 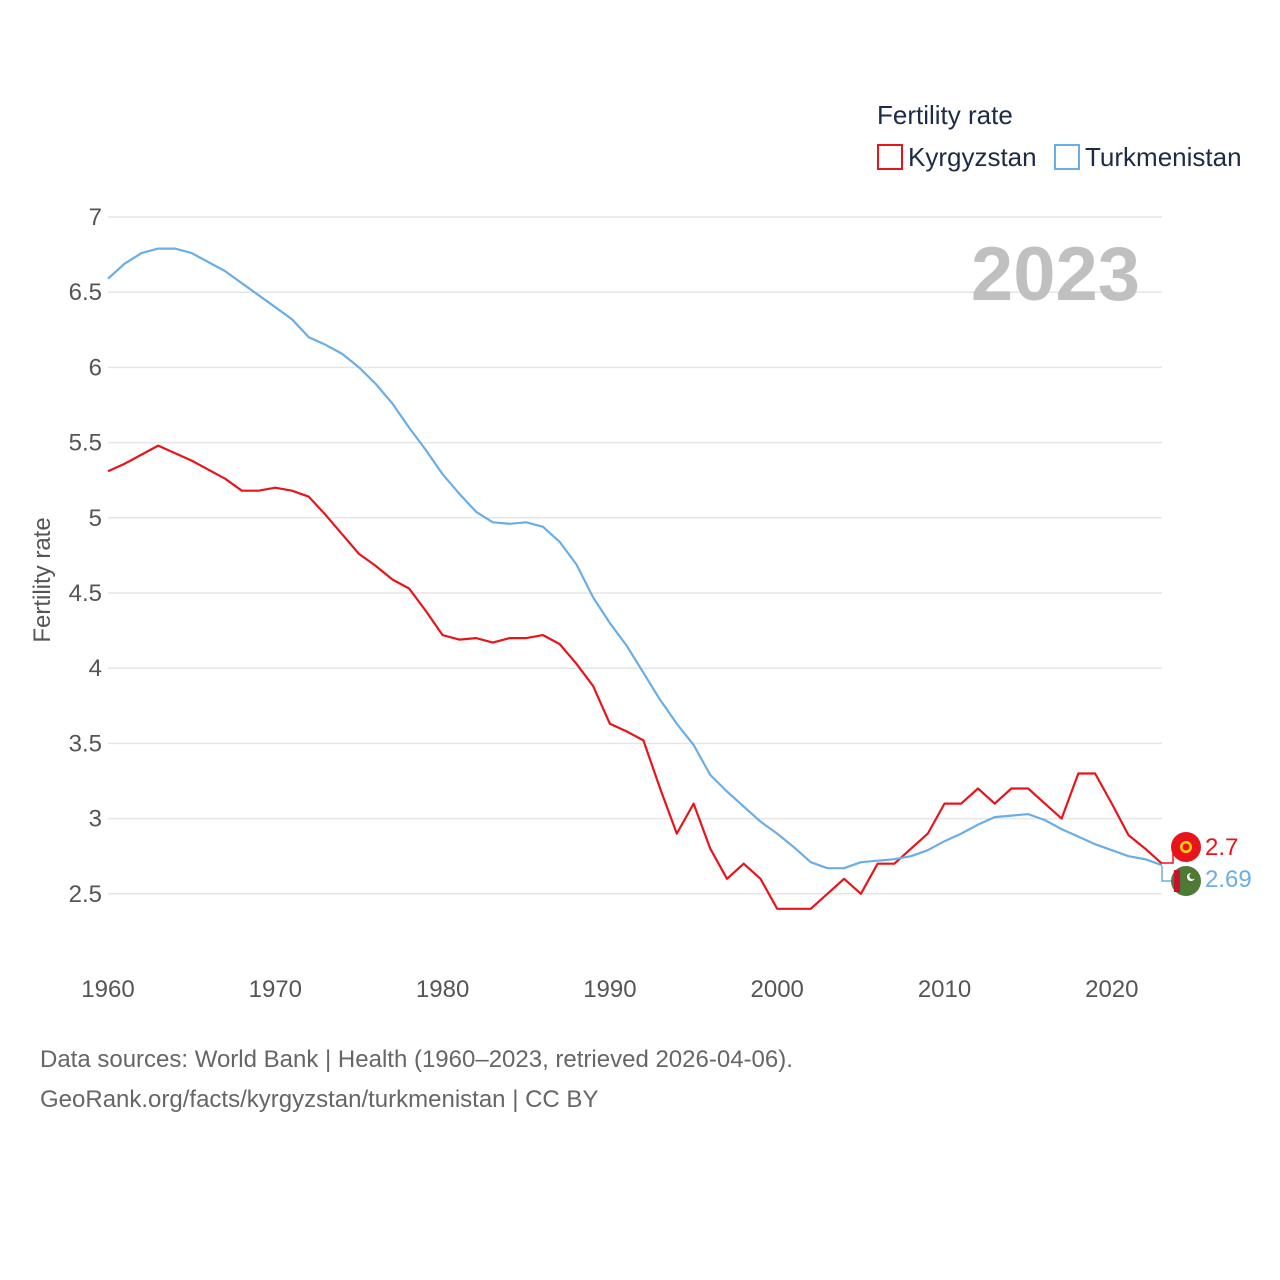 I want to click on y-tick-label: 3.5, so click(x=85, y=743).